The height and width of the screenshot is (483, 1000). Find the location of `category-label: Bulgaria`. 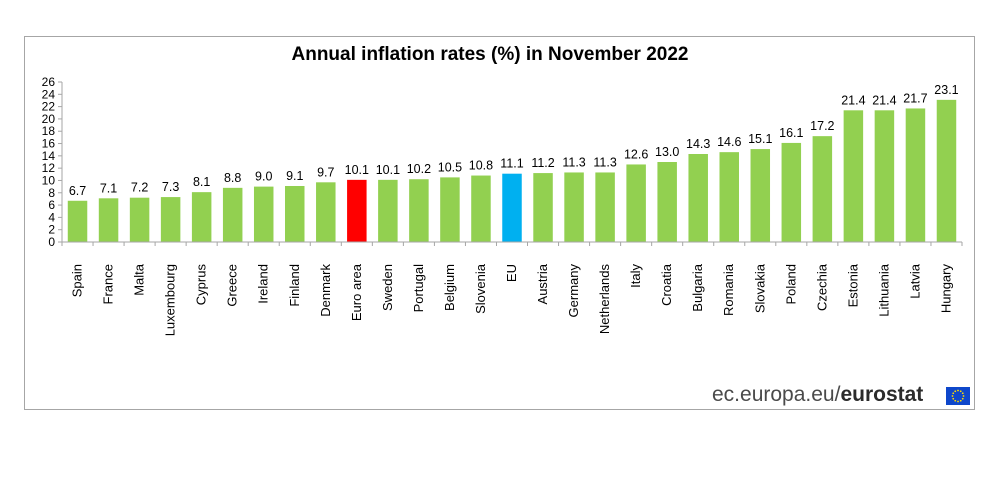

category-label: Bulgaria is located at coordinates (697, 287).